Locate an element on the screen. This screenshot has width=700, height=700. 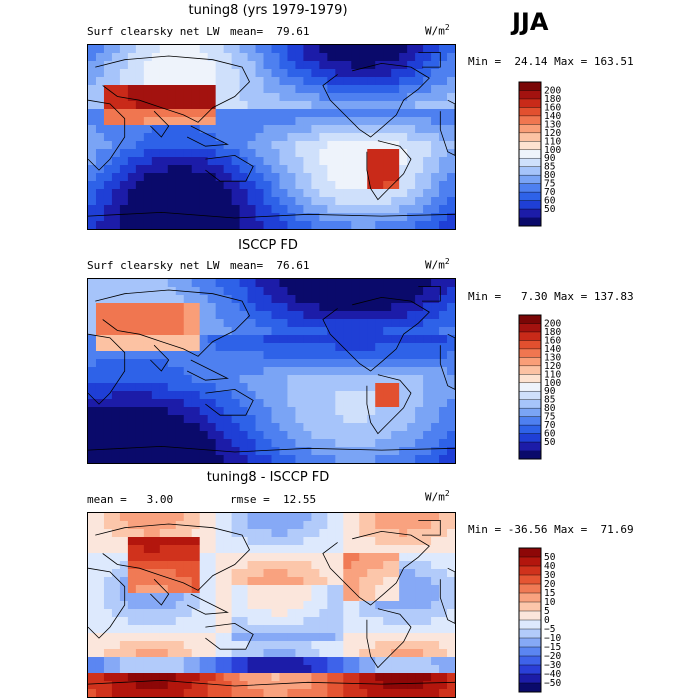
panel-2-map is located at coordinates (271, 371).